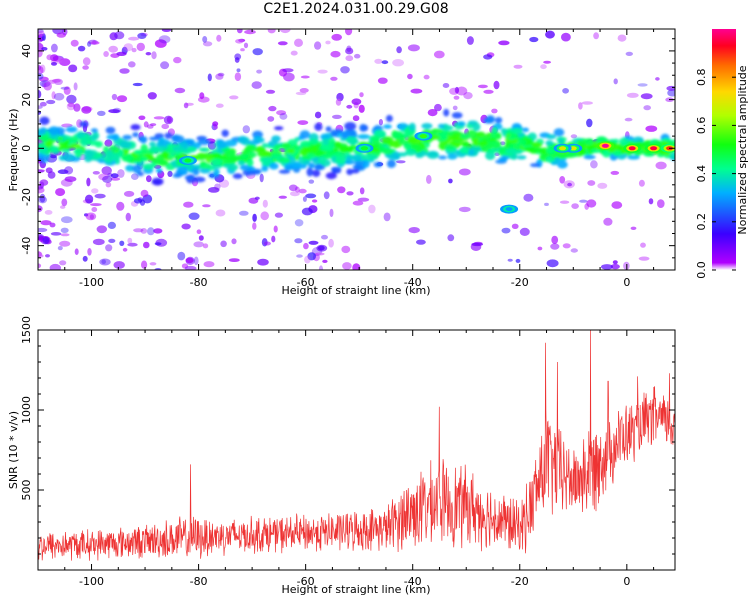  I want to click on bottom-xtick-label: -100, so click(91, 581).